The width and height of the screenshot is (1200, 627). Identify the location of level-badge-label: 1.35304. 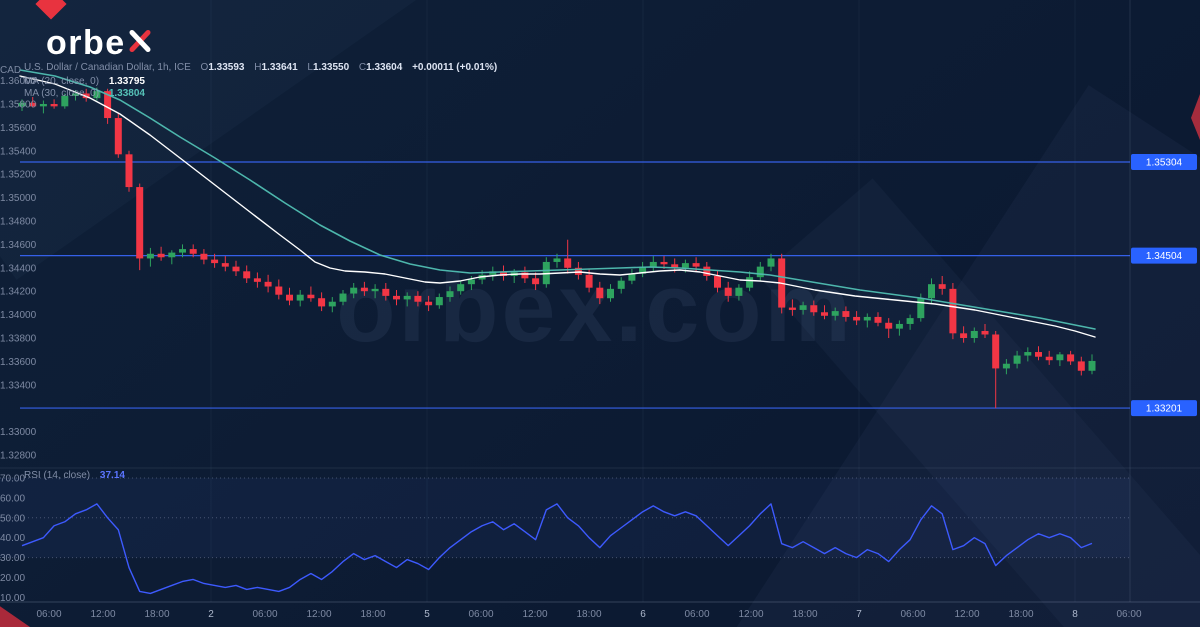
(1164, 163).